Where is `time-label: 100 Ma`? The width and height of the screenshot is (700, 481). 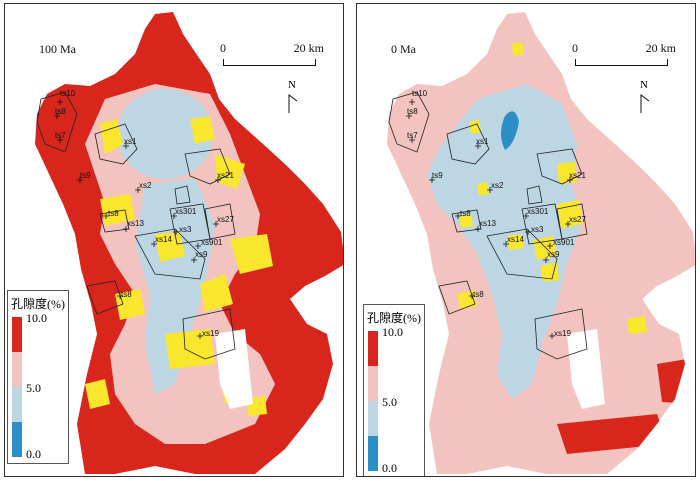
time-label: 100 Ma is located at coordinates (57, 49).